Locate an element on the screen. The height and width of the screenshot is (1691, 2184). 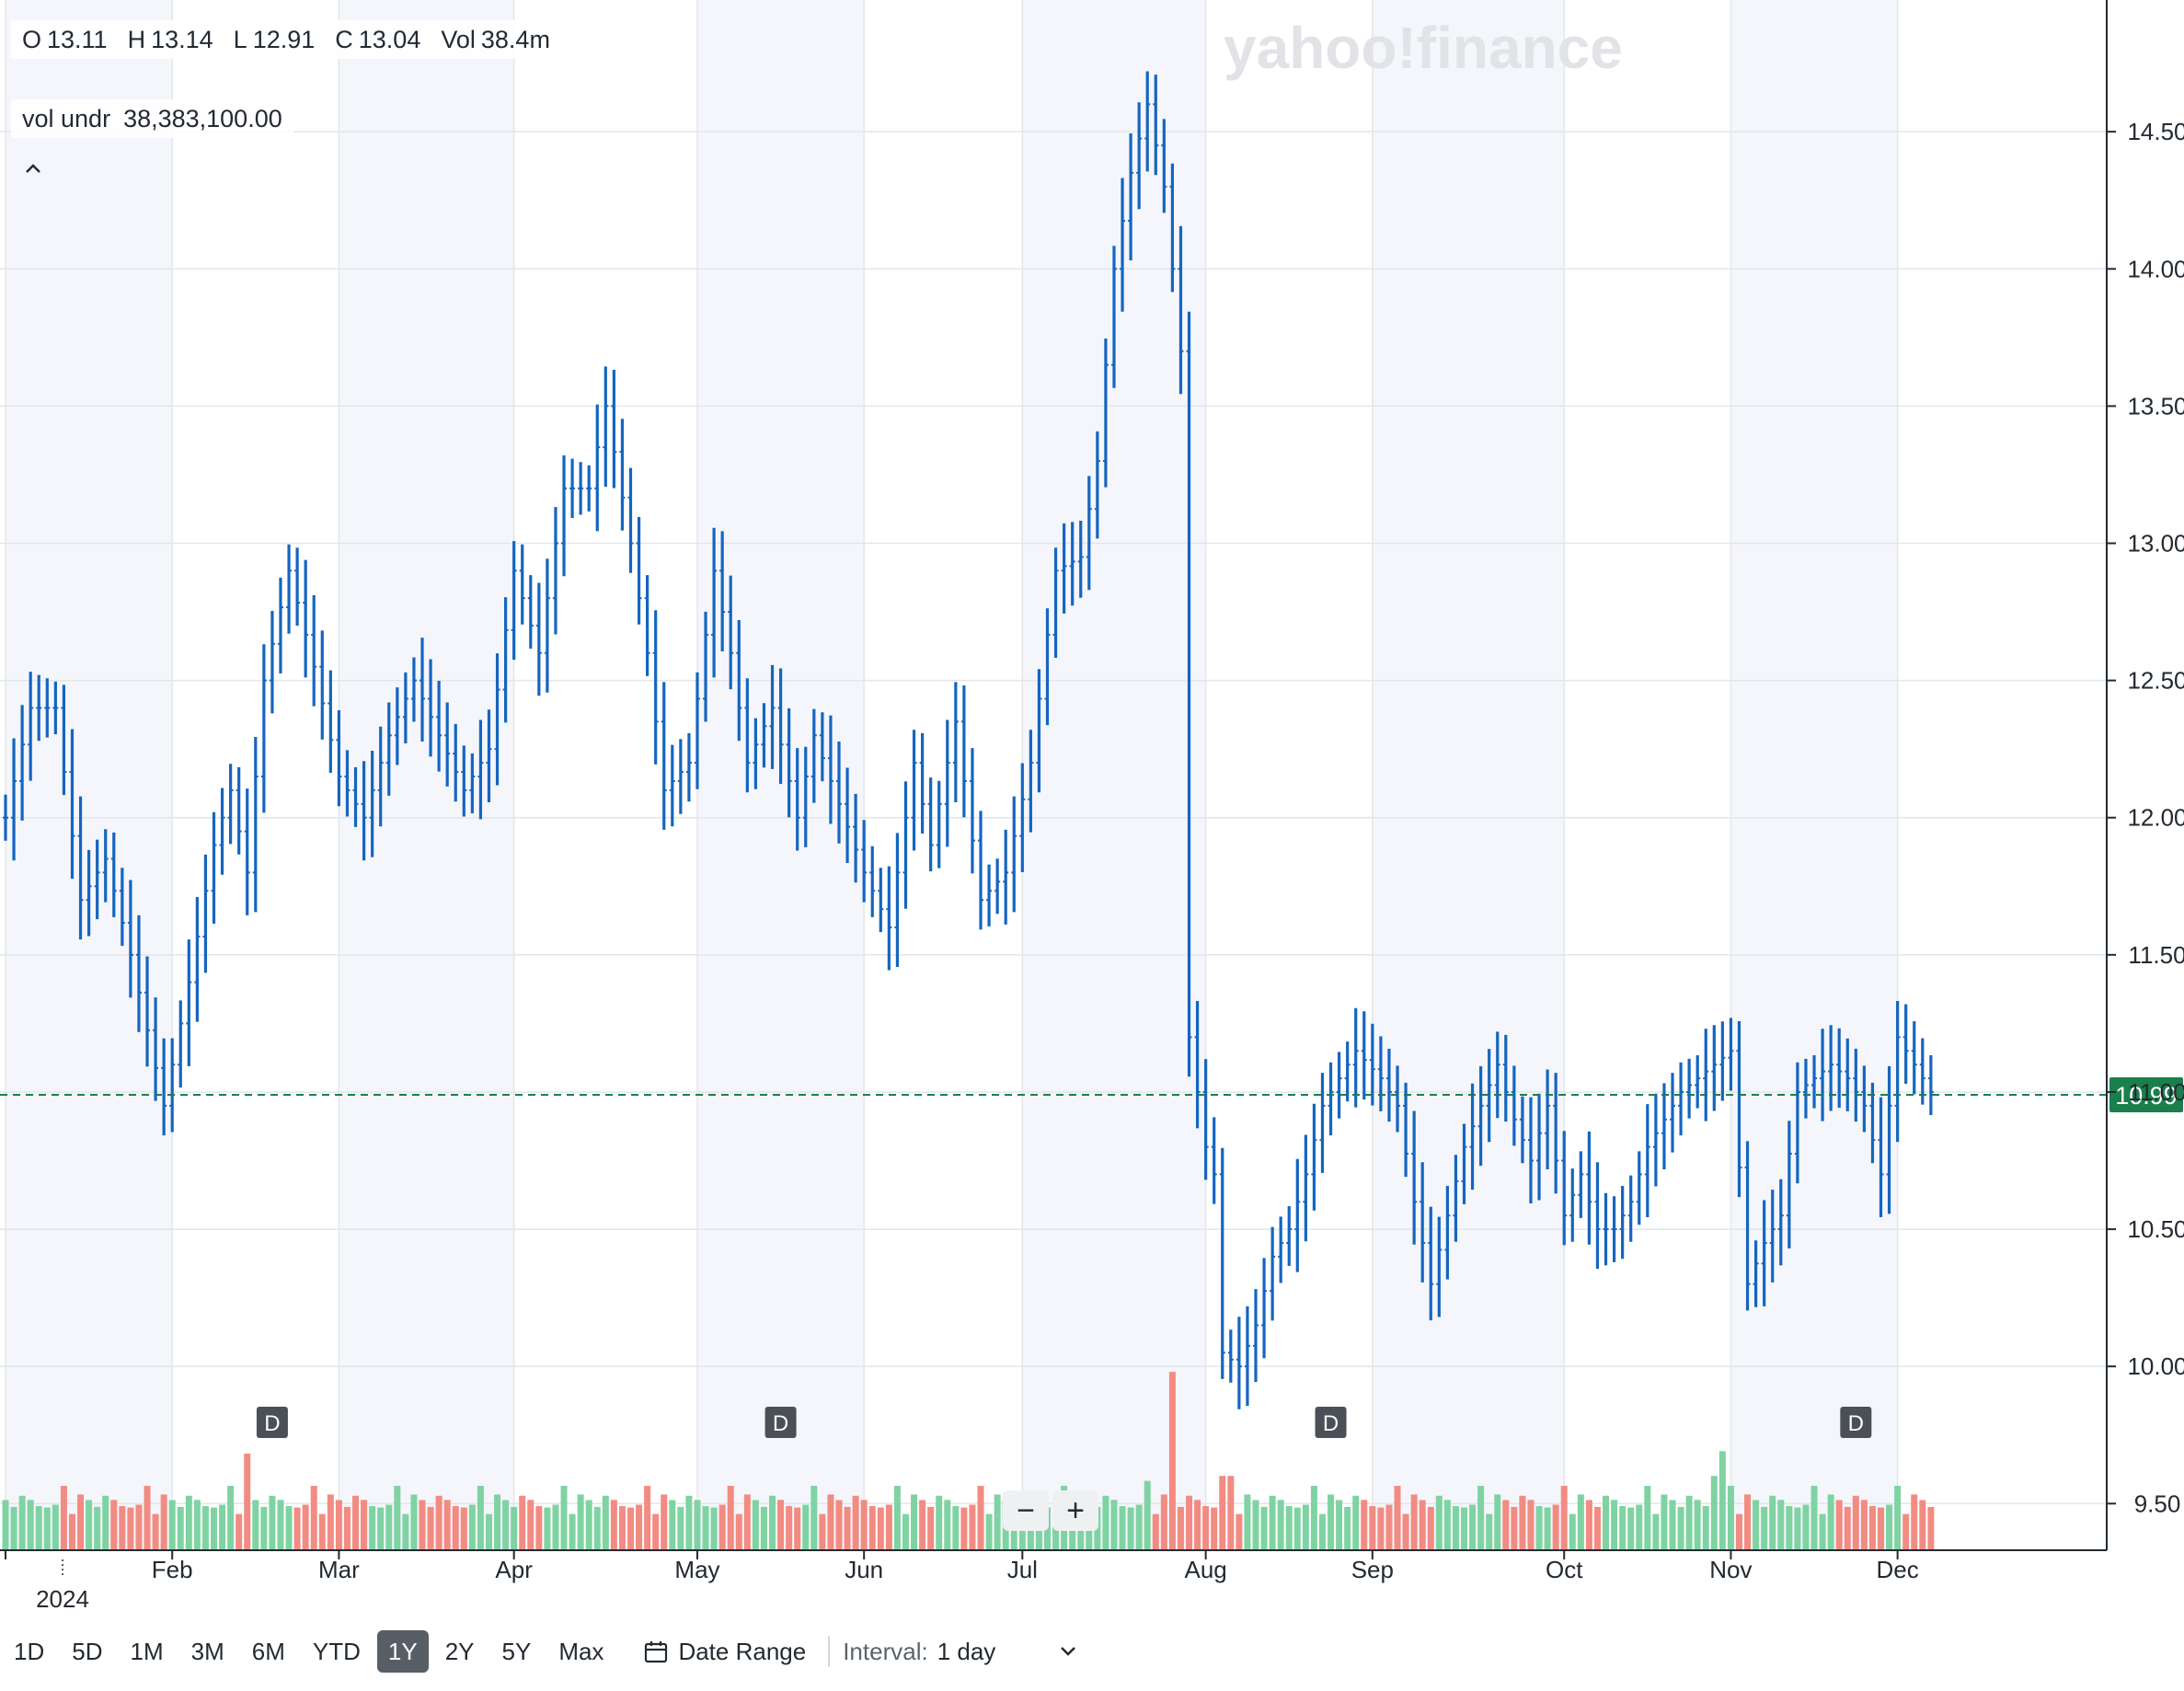
x-tick-label: May is located at coordinates (696, 1569).